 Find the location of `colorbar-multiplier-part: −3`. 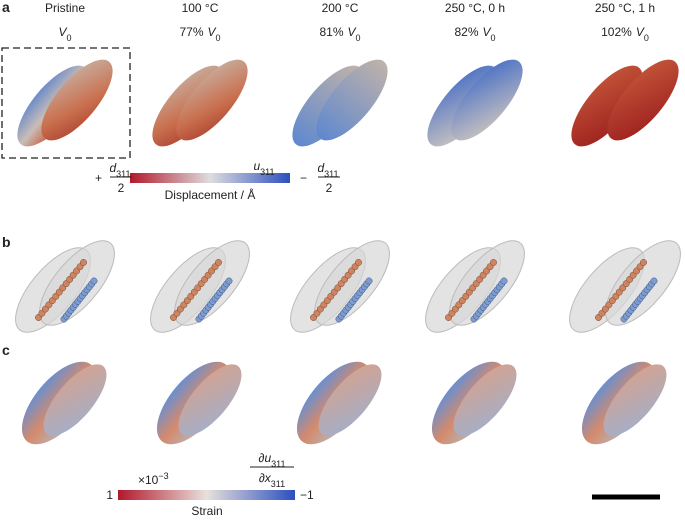

colorbar-multiplier-part: −3 is located at coordinates (163, 476).